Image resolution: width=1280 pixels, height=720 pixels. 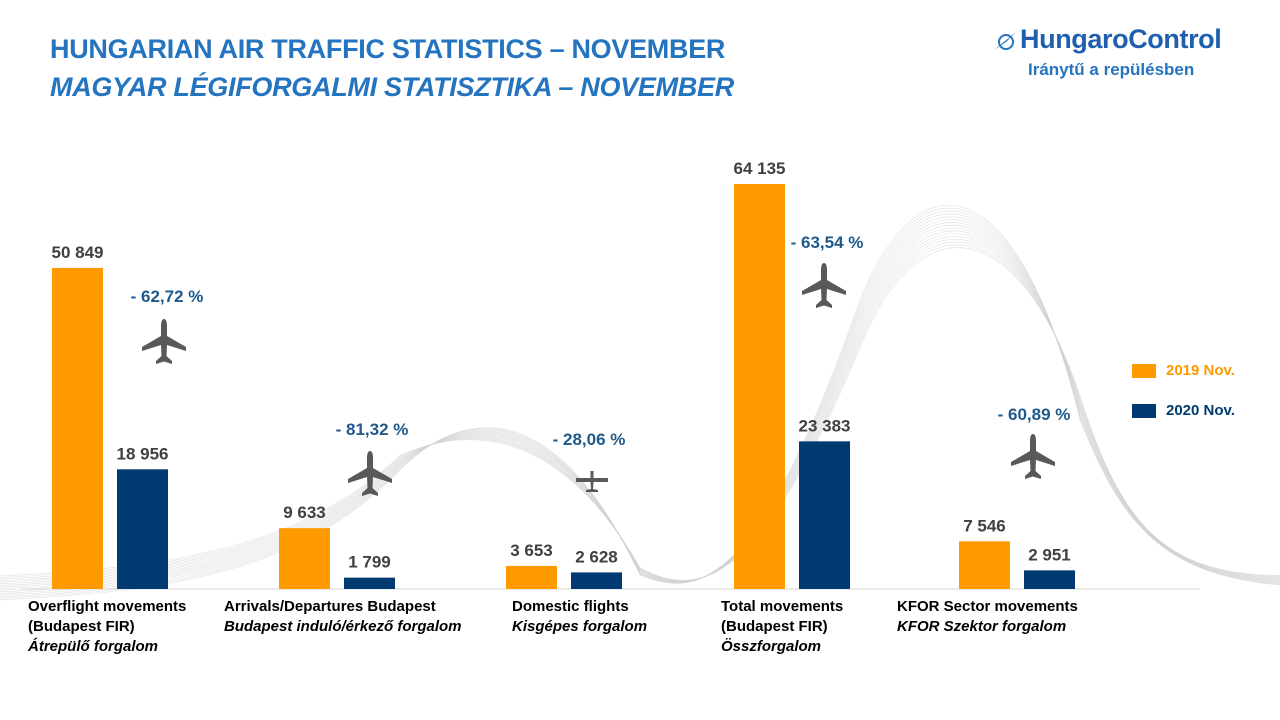 What do you see at coordinates (1034, 414) in the screenshot?
I see `change-percentage: - 60,89 %` at bounding box center [1034, 414].